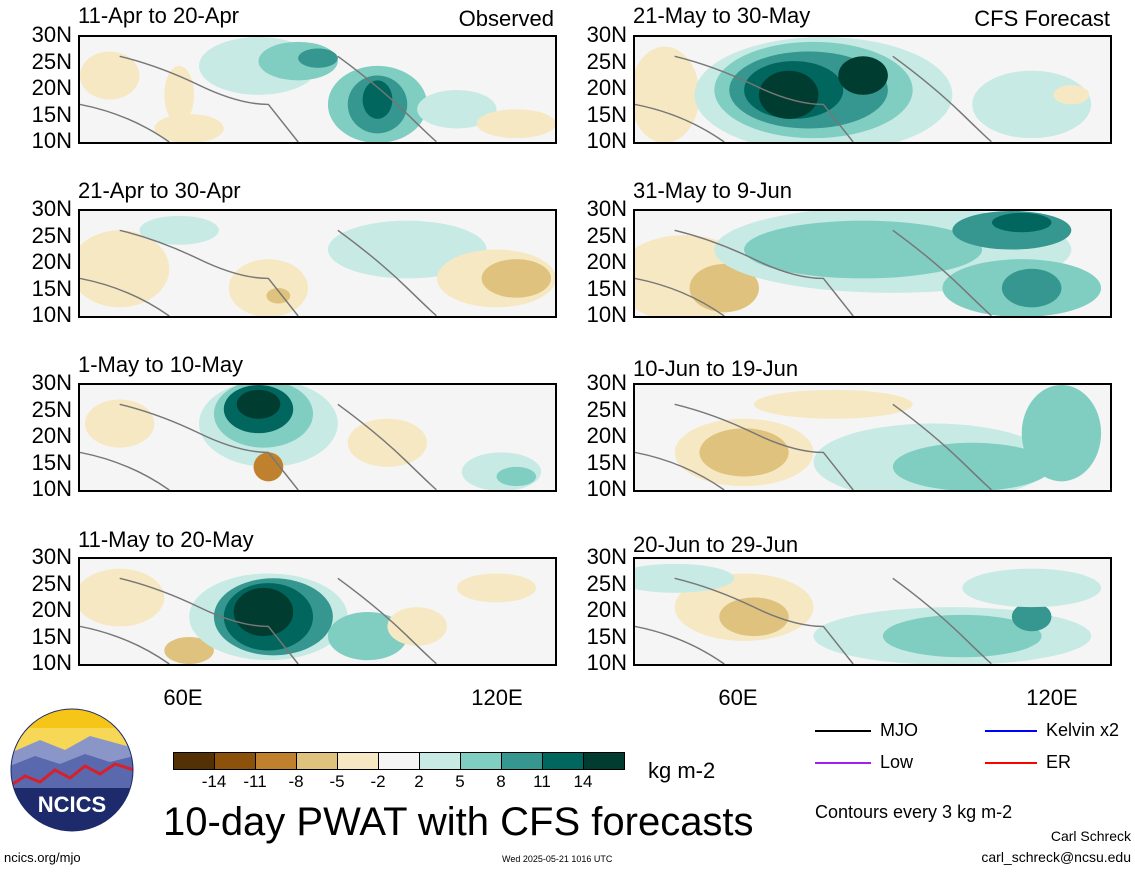 Image resolution: width=1135 pixels, height=872 pixels. Describe the element at coordinates (1083, 730) in the screenshot. I see `legend-label-kelvin: Kelvin x2` at that location.